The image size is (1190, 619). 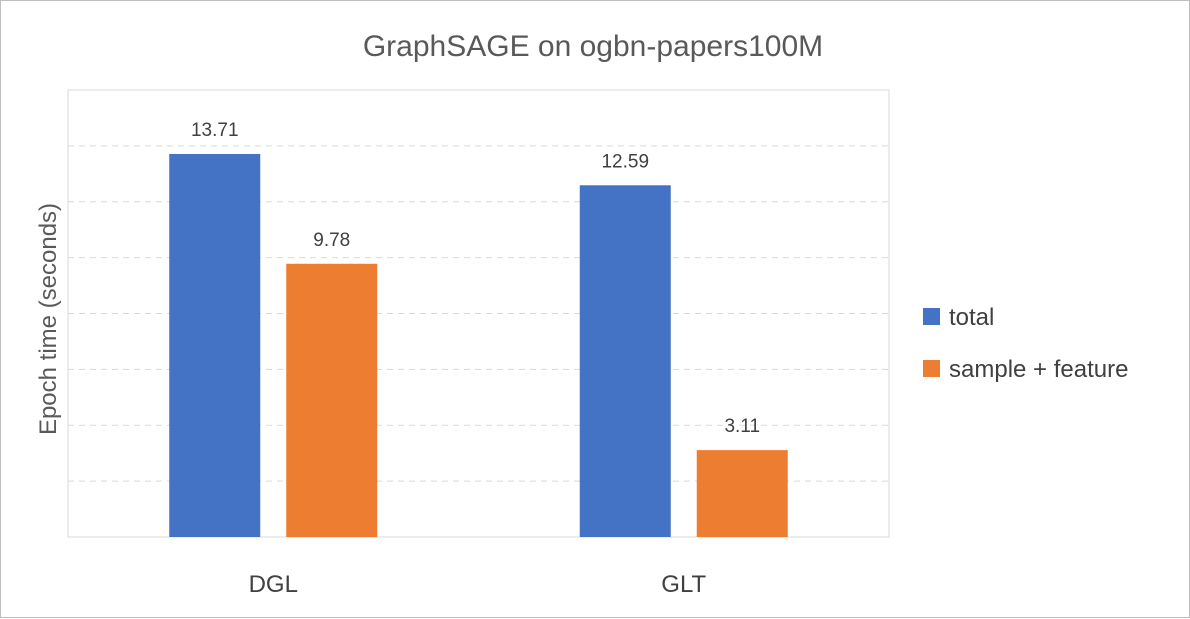 What do you see at coordinates (593, 46) in the screenshot?
I see `chart-title: GraphSAGE on ogbn-papers100M` at bounding box center [593, 46].